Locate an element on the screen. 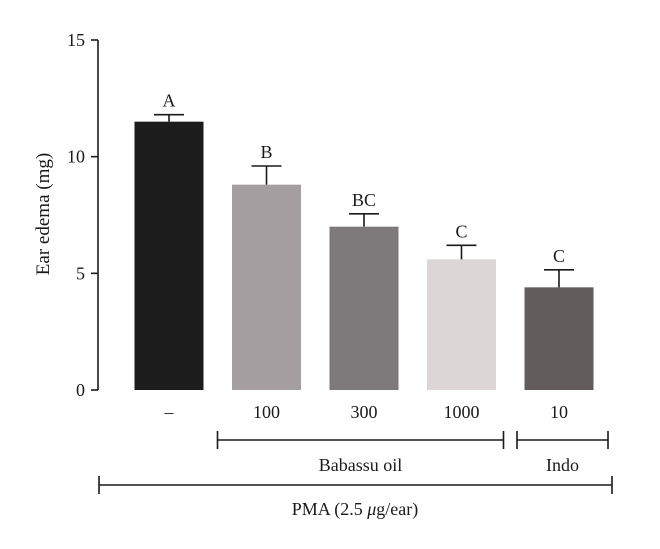 This screenshot has width=660, height=549. significance-label-0: A is located at coordinates (169, 101).